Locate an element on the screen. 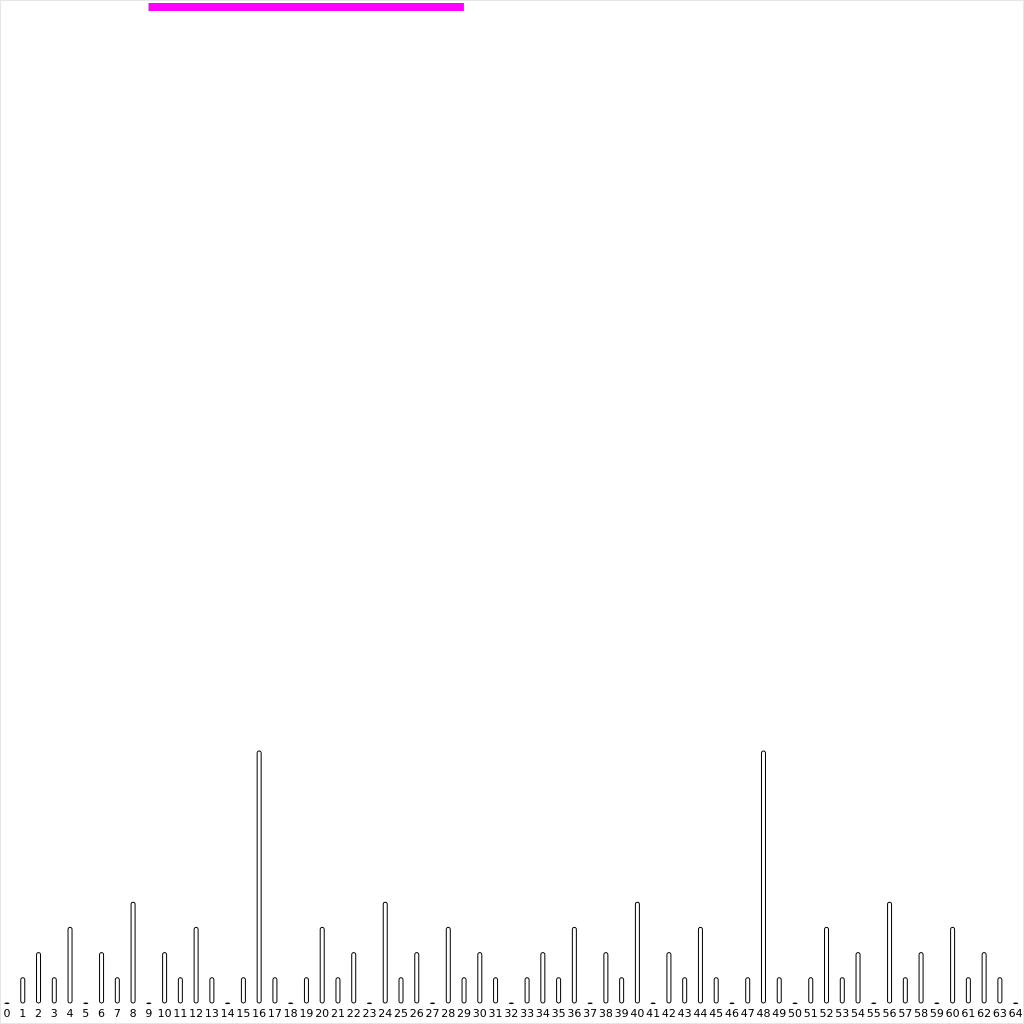 Image resolution: width=1024 pixels, height=1024 pixels. tick-label-53: 53 is located at coordinates (842, 1013).